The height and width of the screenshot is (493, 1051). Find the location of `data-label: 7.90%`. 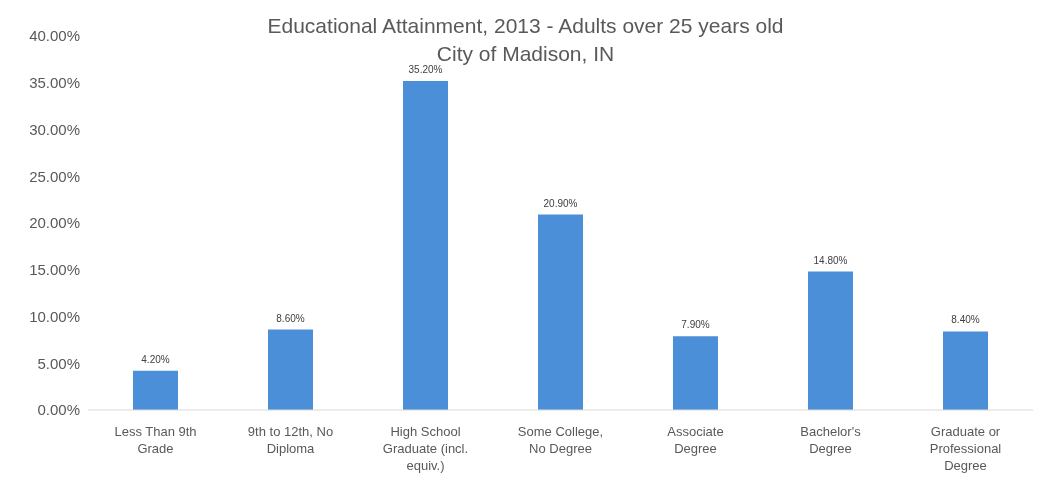

data-label: 7.90% is located at coordinates (695, 325).